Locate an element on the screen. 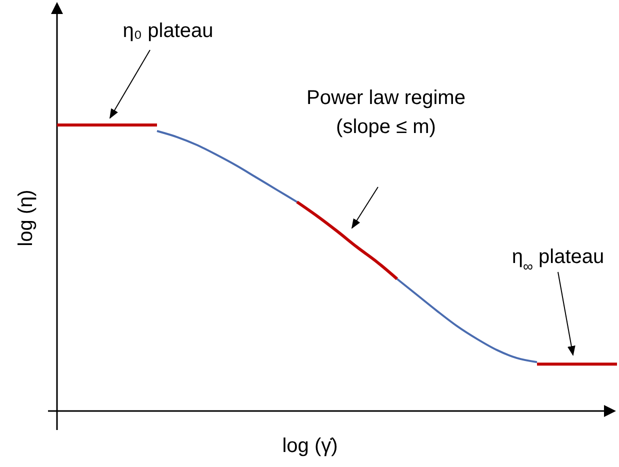 Image resolution: width=619 pixels, height=467 pixels. text: η₀ plateau is located at coordinates (168, 31).